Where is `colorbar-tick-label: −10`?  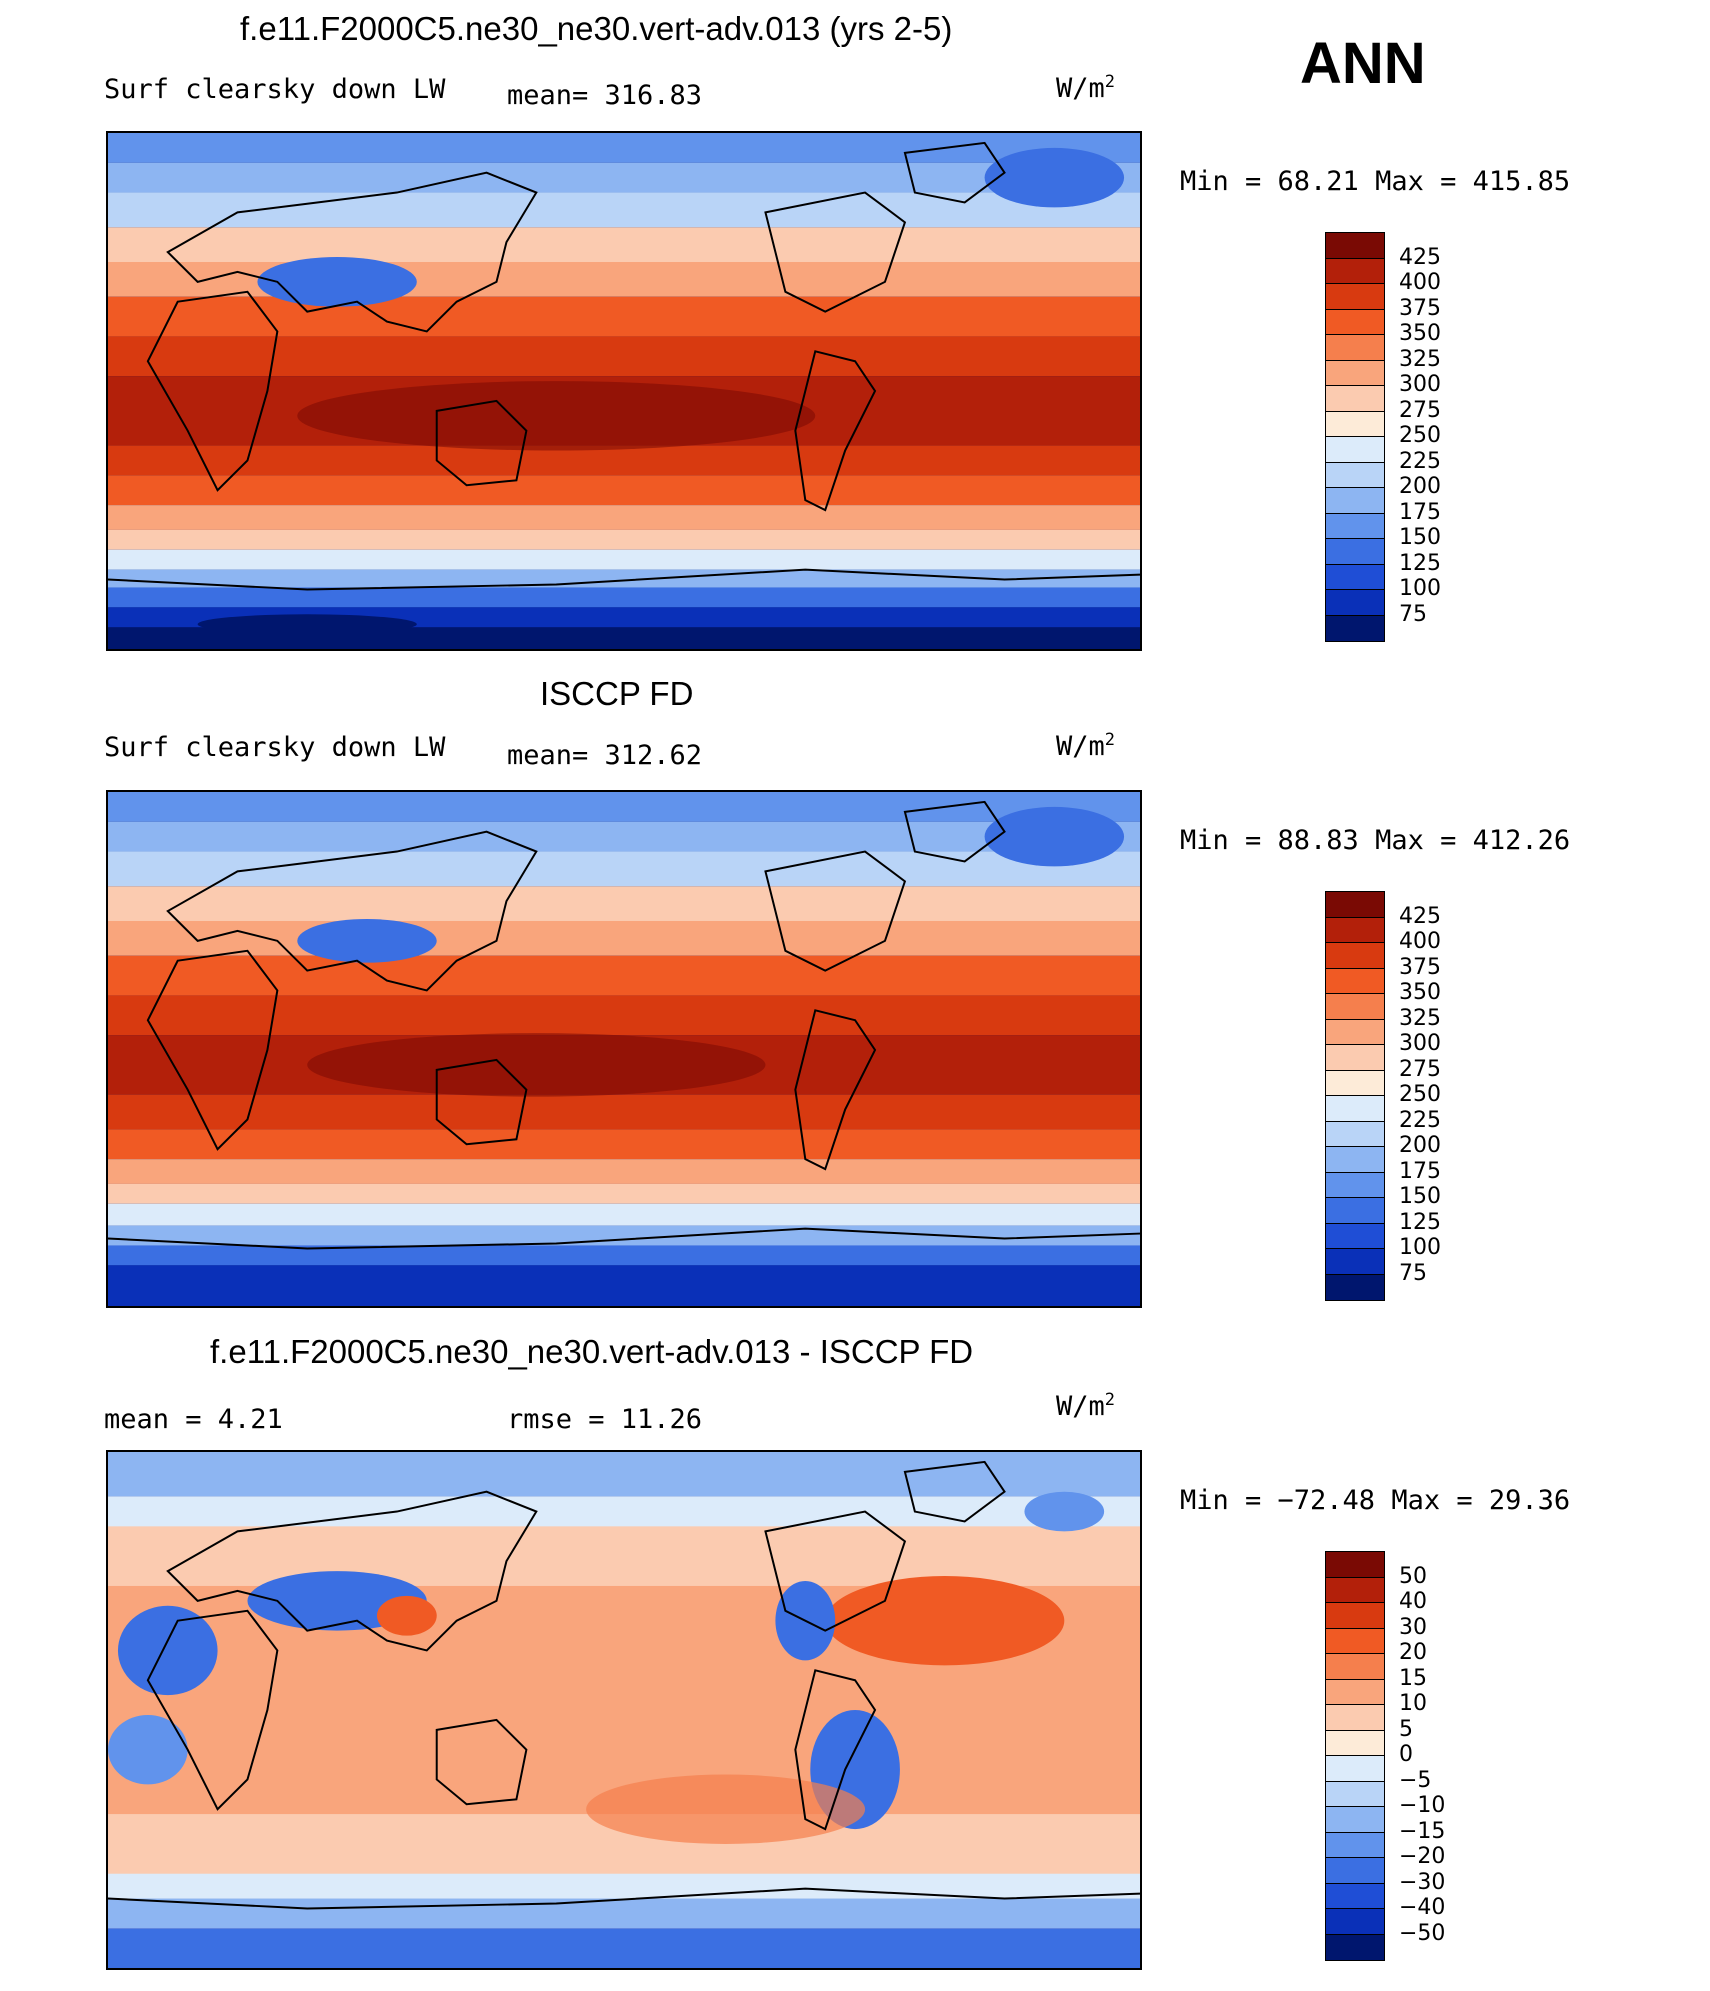
colorbar-tick-label: −10 is located at coordinates (1422, 1805).